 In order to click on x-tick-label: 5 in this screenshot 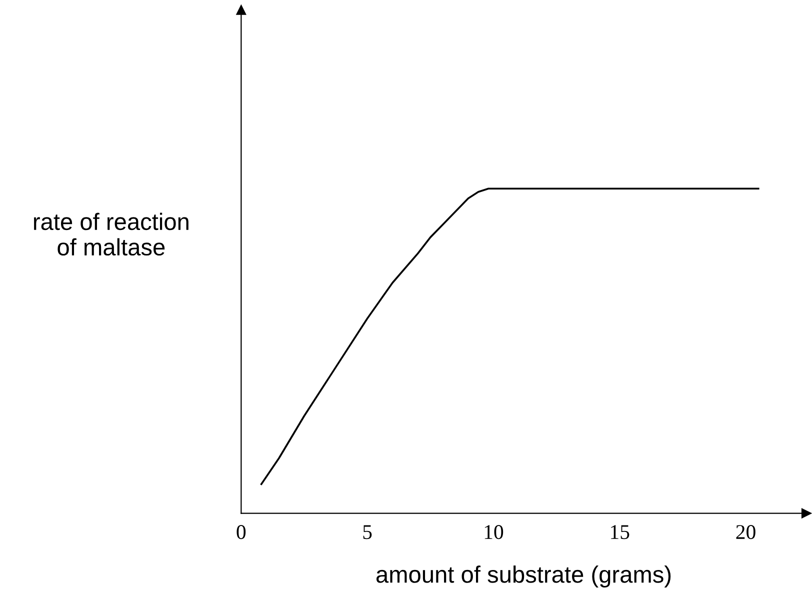, I will do `click(367, 532)`.